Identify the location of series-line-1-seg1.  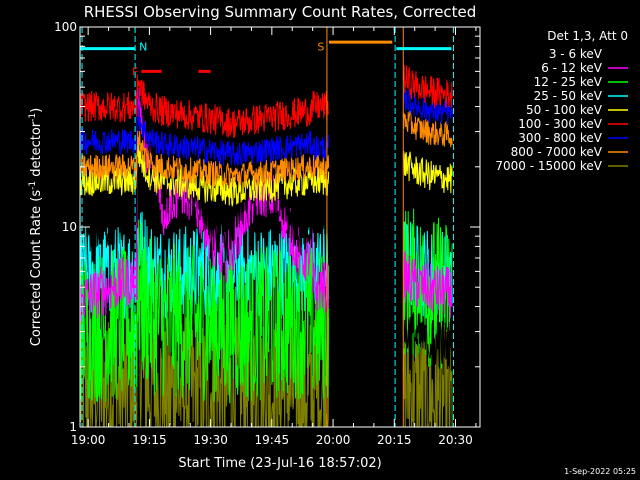
(427, 284).